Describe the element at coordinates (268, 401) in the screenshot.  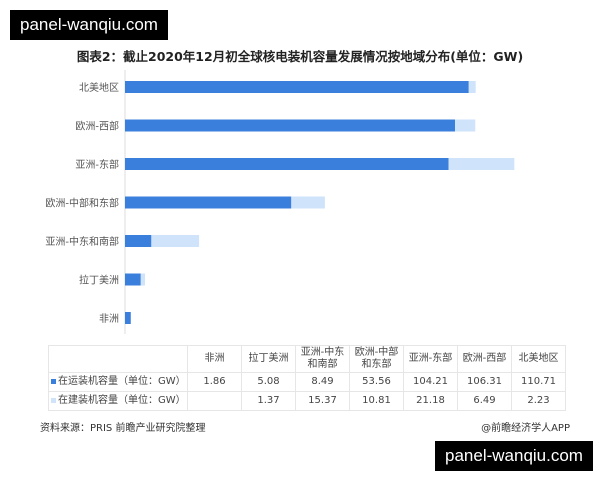
I see `table-cell: 1.37` at that location.